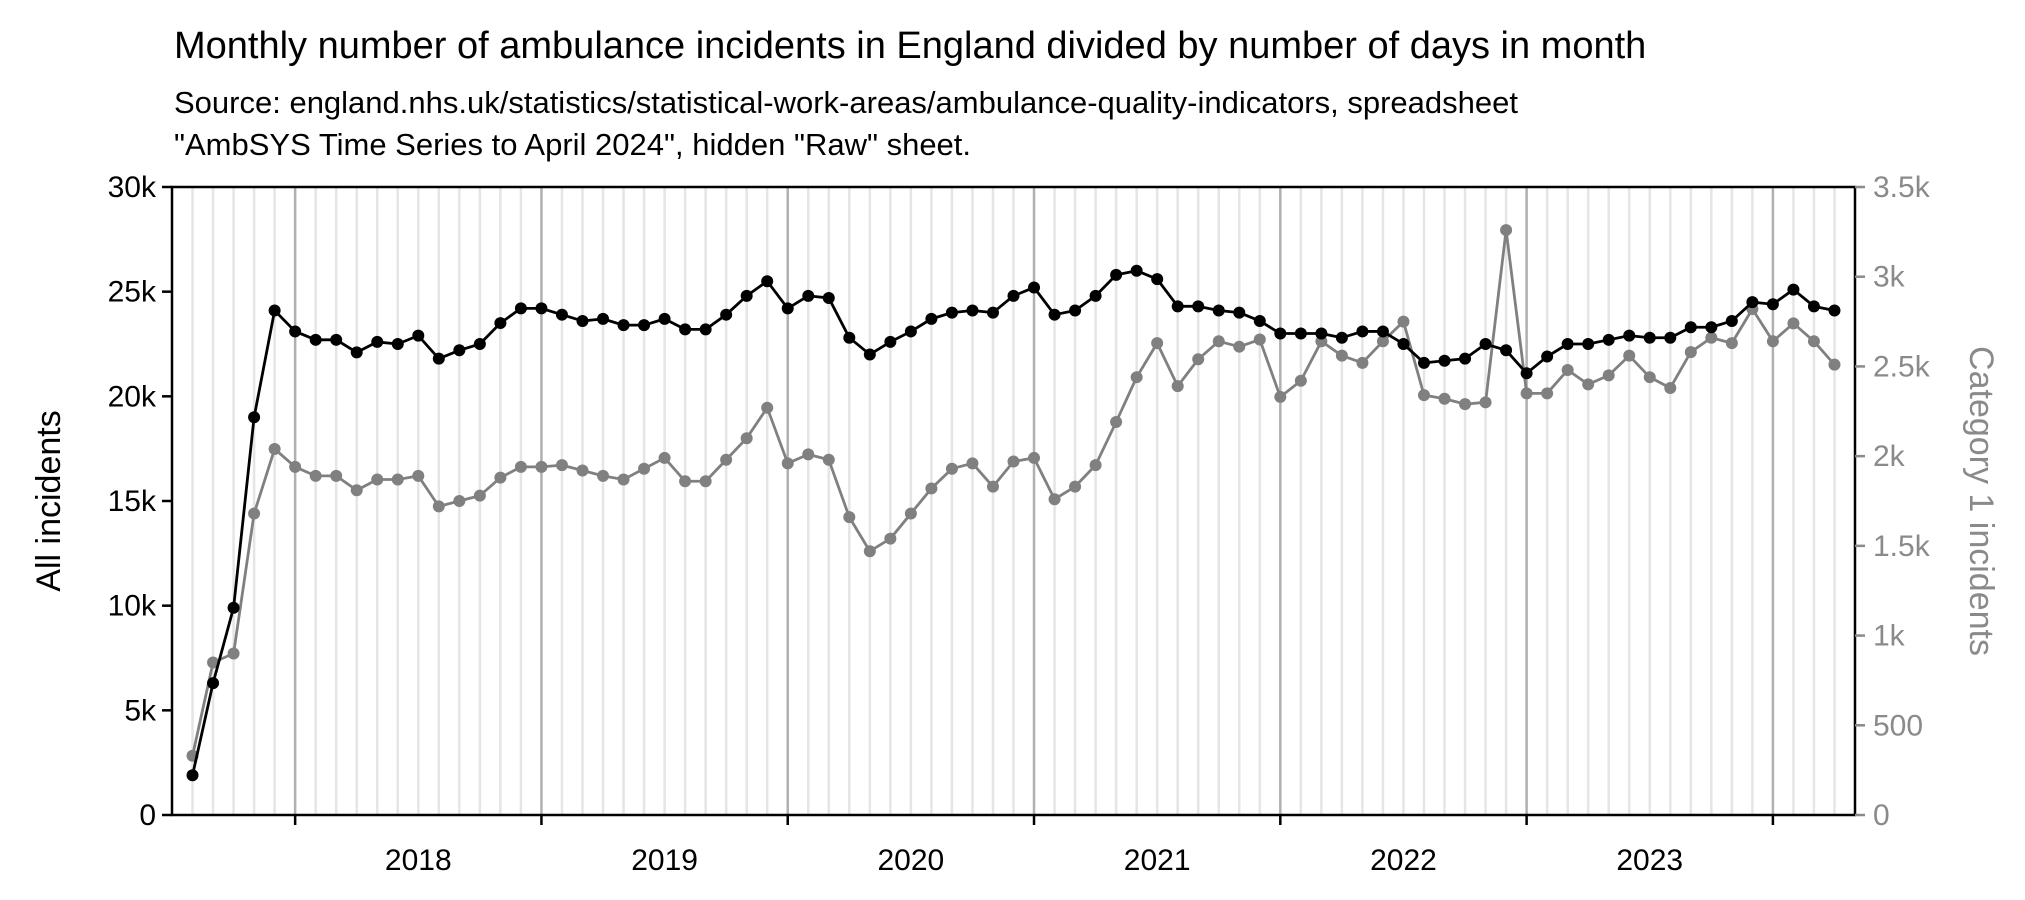  Describe the element at coordinates (1403, 860) in the screenshot. I see `x-tick-label: 2022` at that location.